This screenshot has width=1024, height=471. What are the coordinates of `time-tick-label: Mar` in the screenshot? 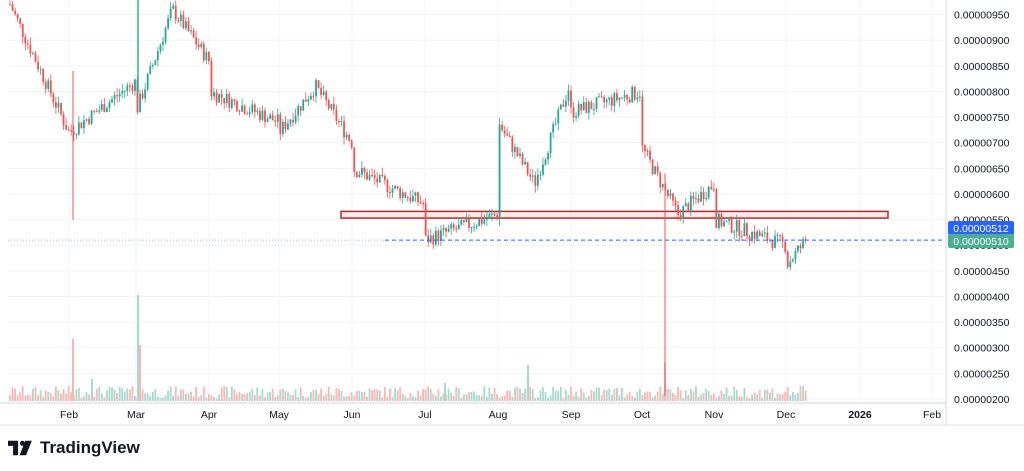 It's located at (136, 415).